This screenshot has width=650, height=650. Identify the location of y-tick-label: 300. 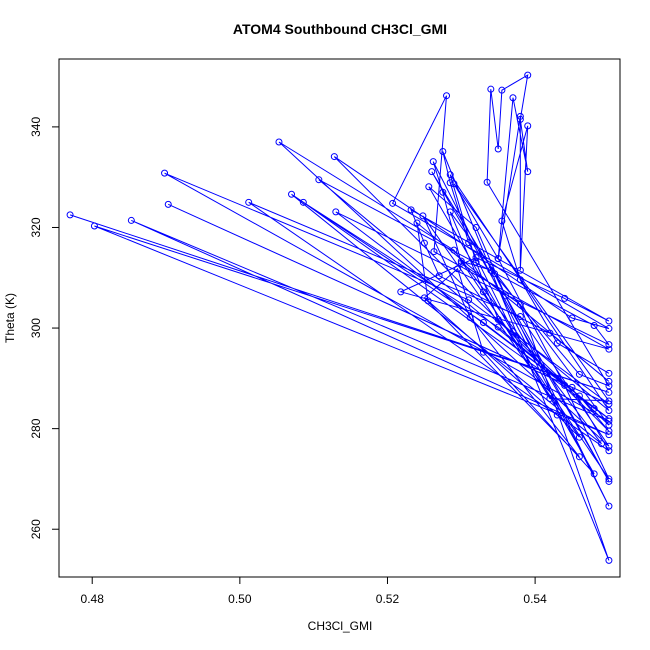
(36, 328).